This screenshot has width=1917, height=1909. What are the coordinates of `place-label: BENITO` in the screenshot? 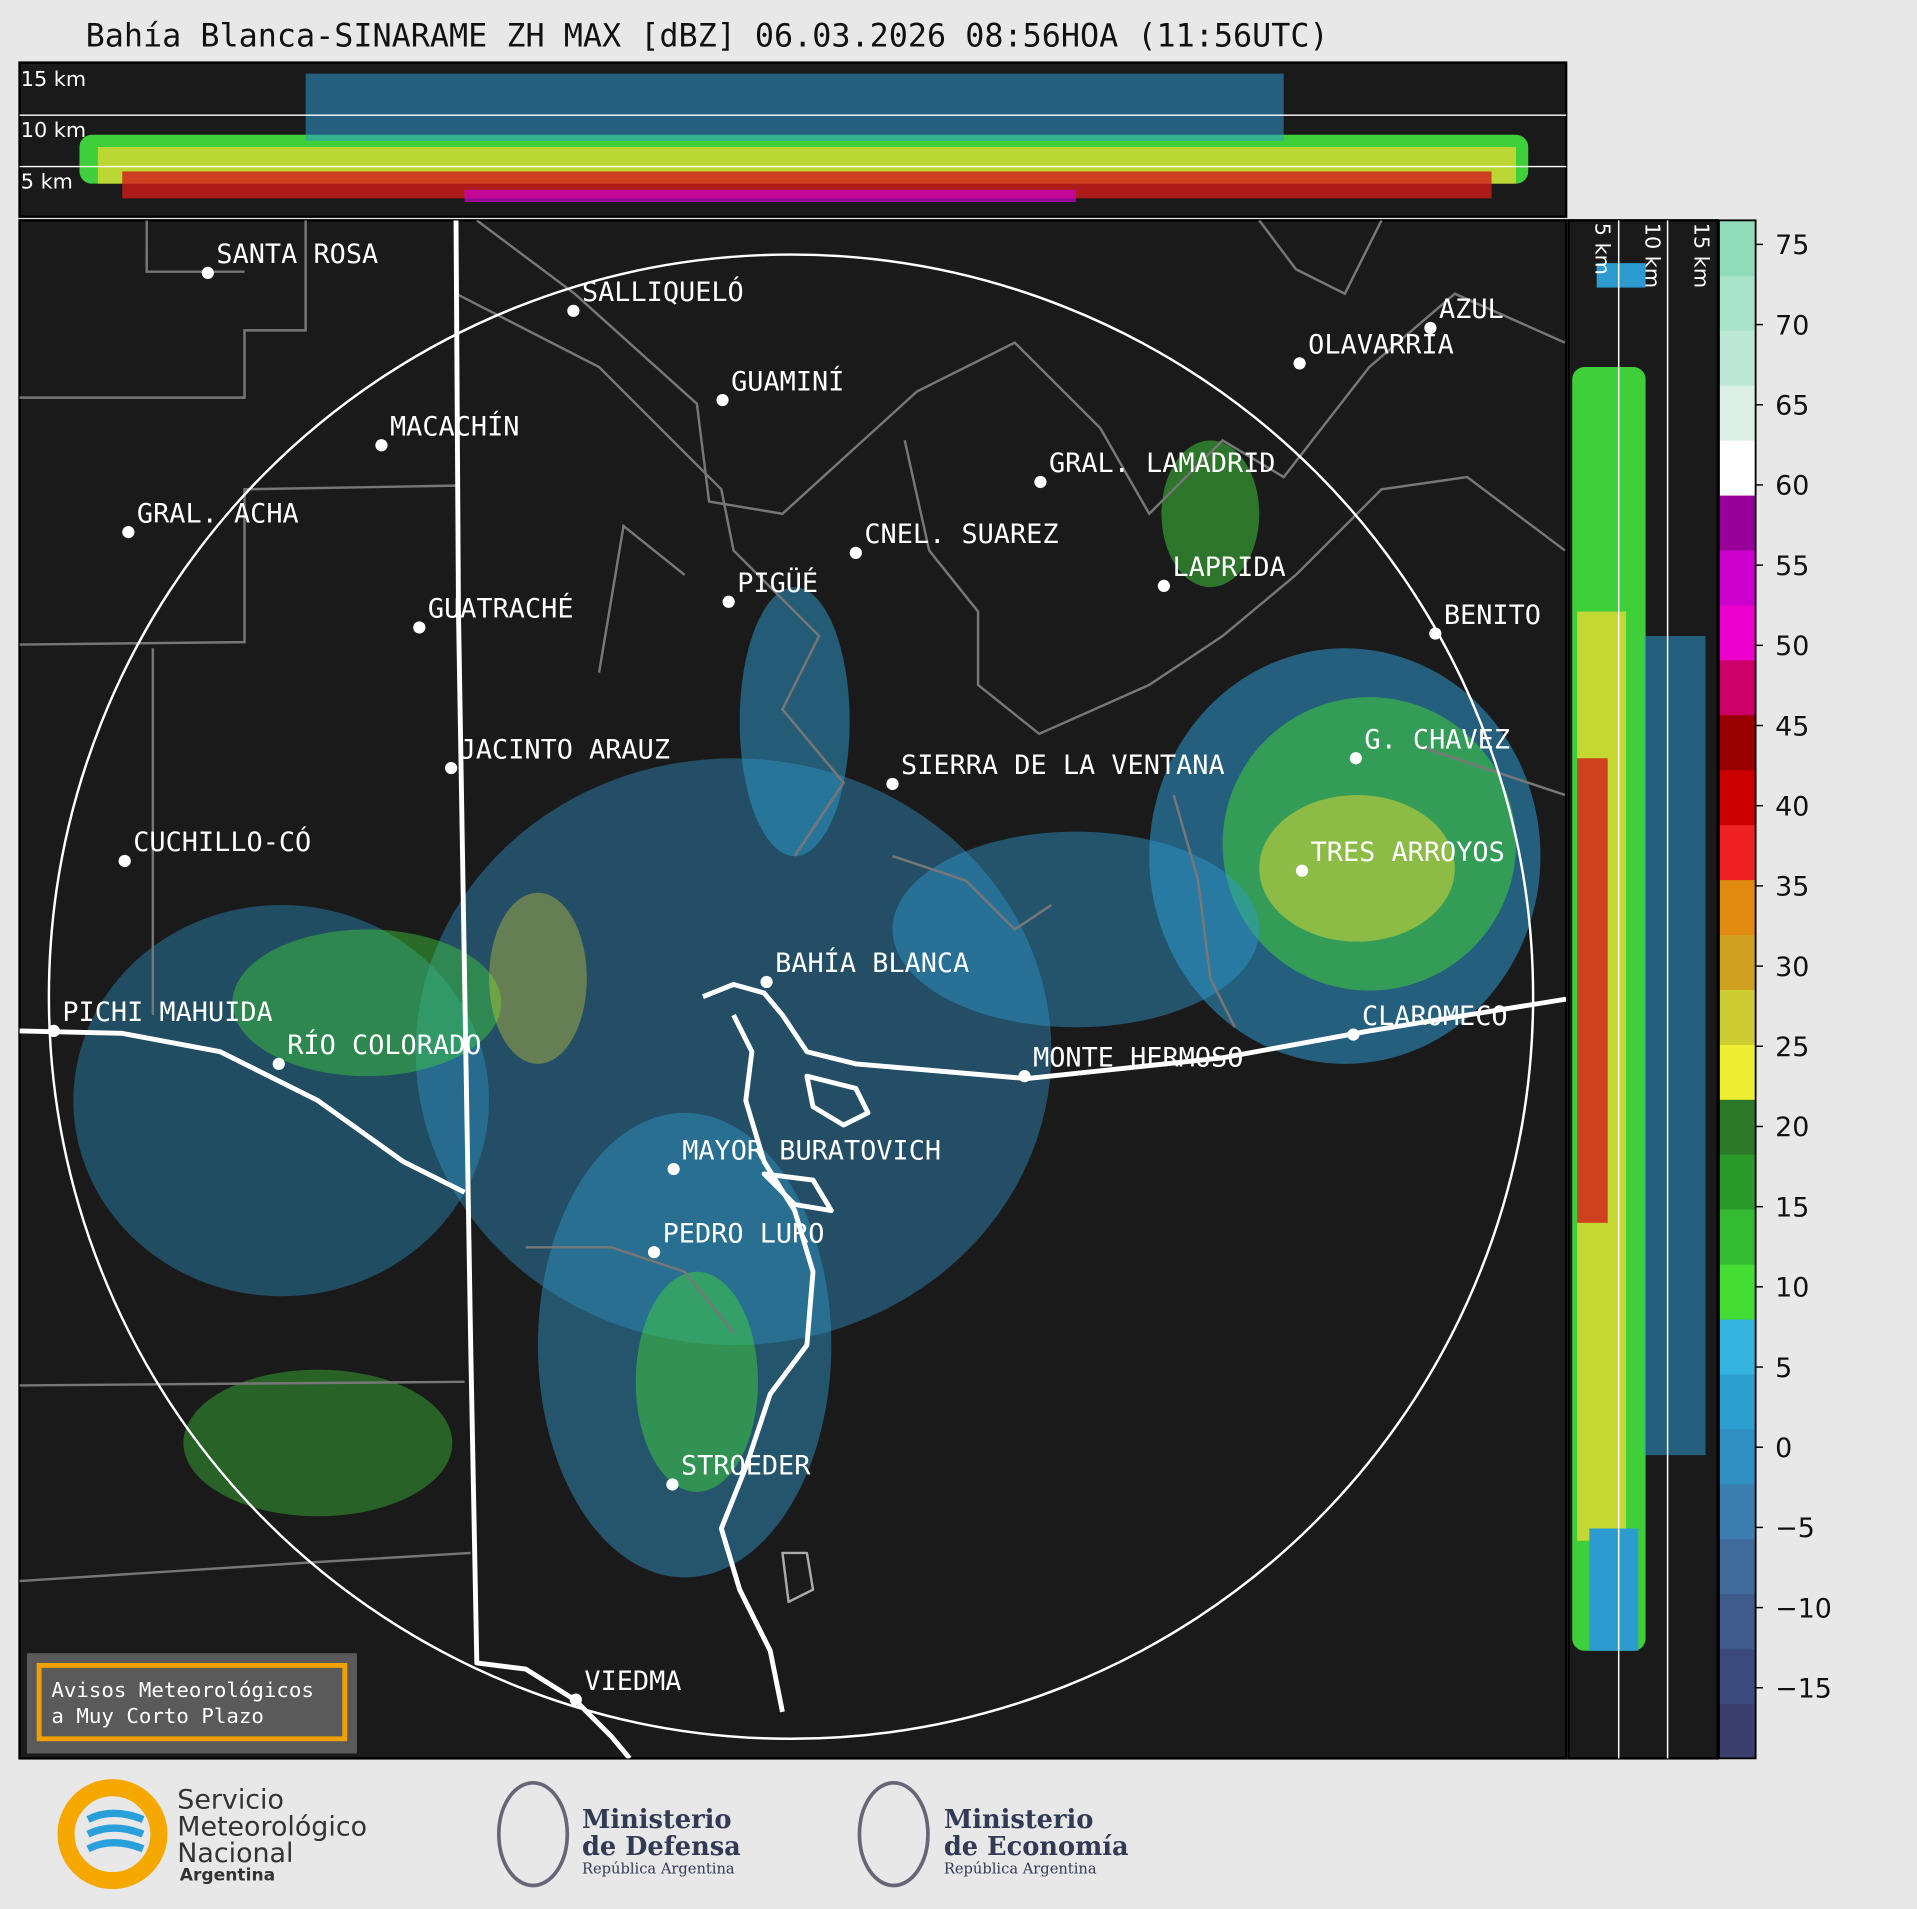 It's located at (1492, 615).